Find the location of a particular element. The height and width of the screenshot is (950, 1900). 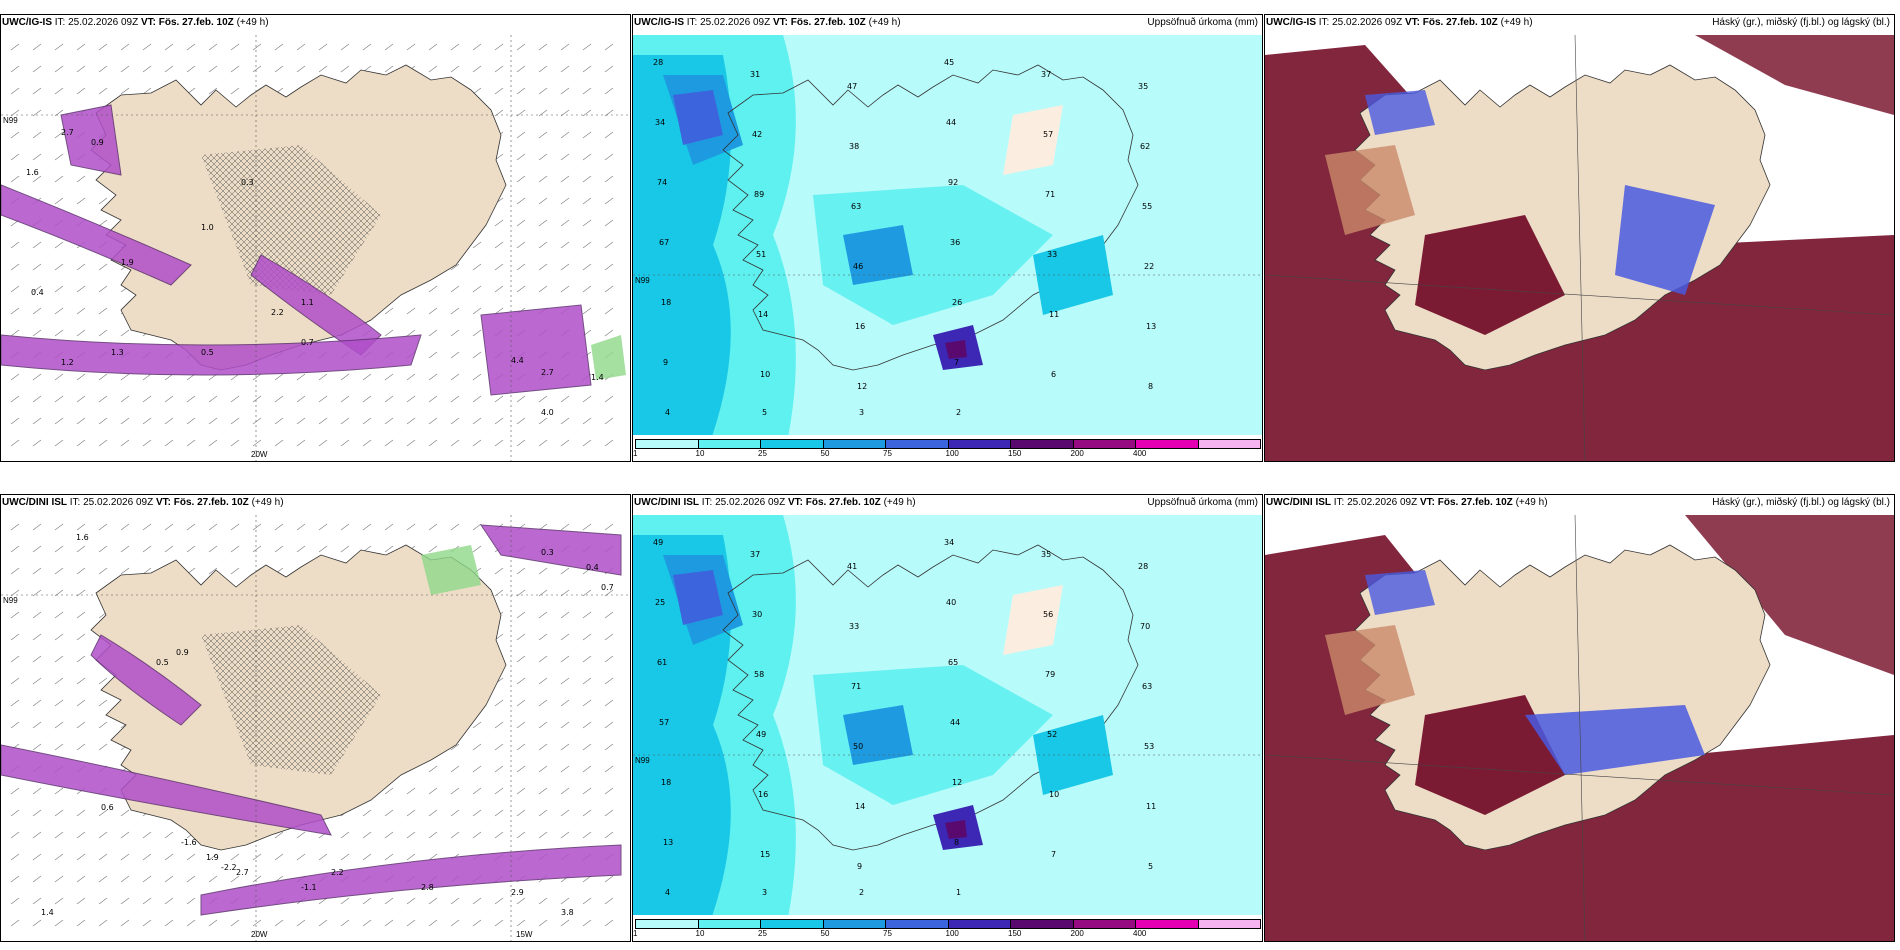

model: UWC/IG-IS is located at coordinates (1291, 22).